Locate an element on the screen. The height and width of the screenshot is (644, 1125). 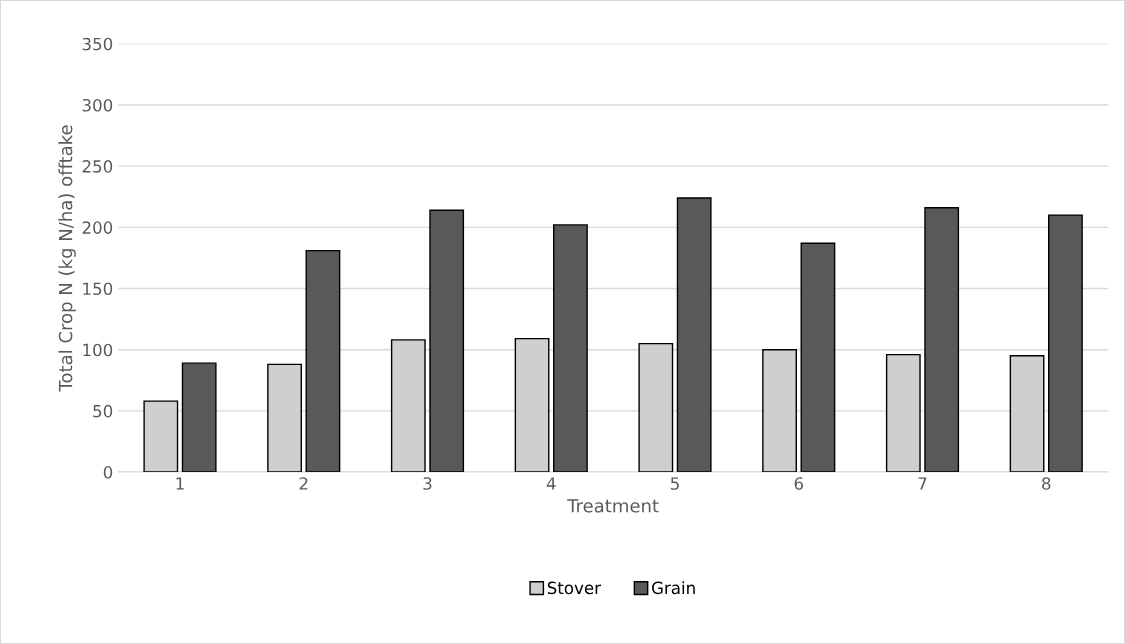
y-tick-label: 350 is located at coordinates (97, 44).